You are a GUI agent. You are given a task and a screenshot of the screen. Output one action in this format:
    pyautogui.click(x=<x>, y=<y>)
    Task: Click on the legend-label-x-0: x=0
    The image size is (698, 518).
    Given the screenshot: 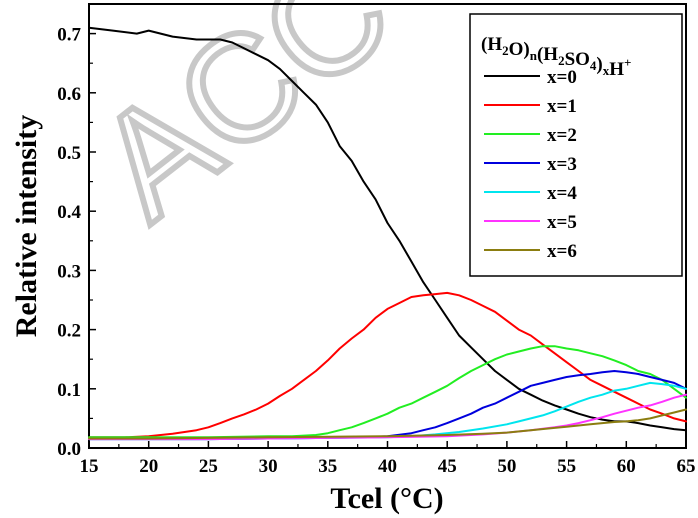 What is the action you would take?
    pyautogui.click(x=562, y=77)
    